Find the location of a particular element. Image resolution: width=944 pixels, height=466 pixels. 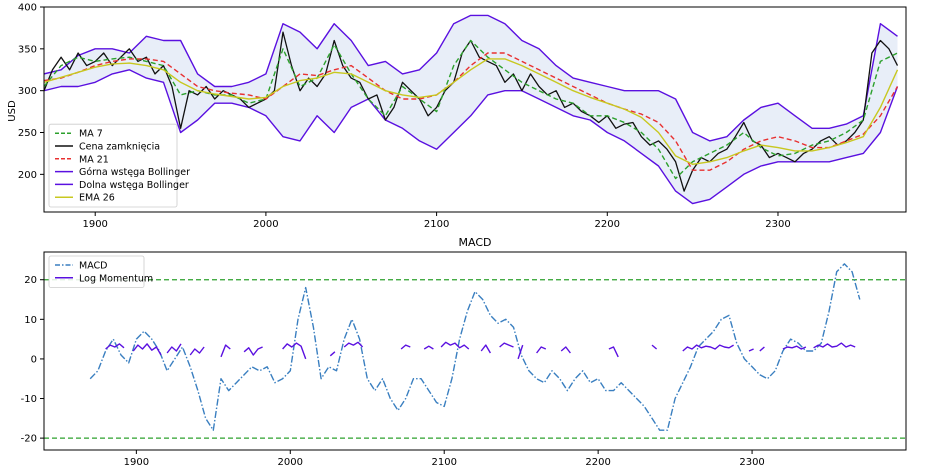

price-x-tick-label: 2100 is located at coordinates (436, 224).